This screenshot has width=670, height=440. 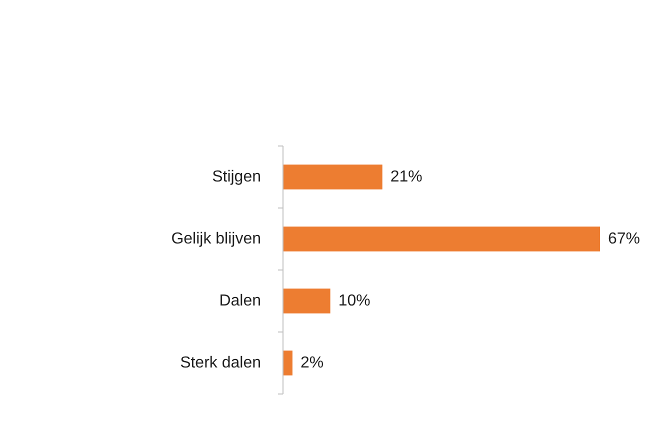 I want to click on data-label: 67%, so click(x=624, y=239).